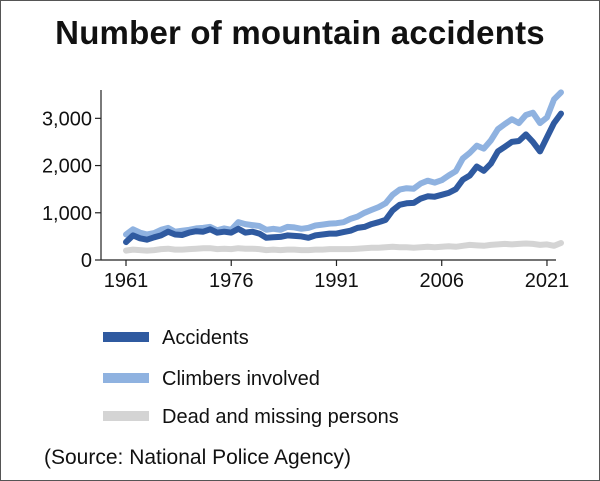 The width and height of the screenshot is (600, 481). Describe the element at coordinates (336, 281) in the screenshot. I see `x-tick-label: 1991` at that location.